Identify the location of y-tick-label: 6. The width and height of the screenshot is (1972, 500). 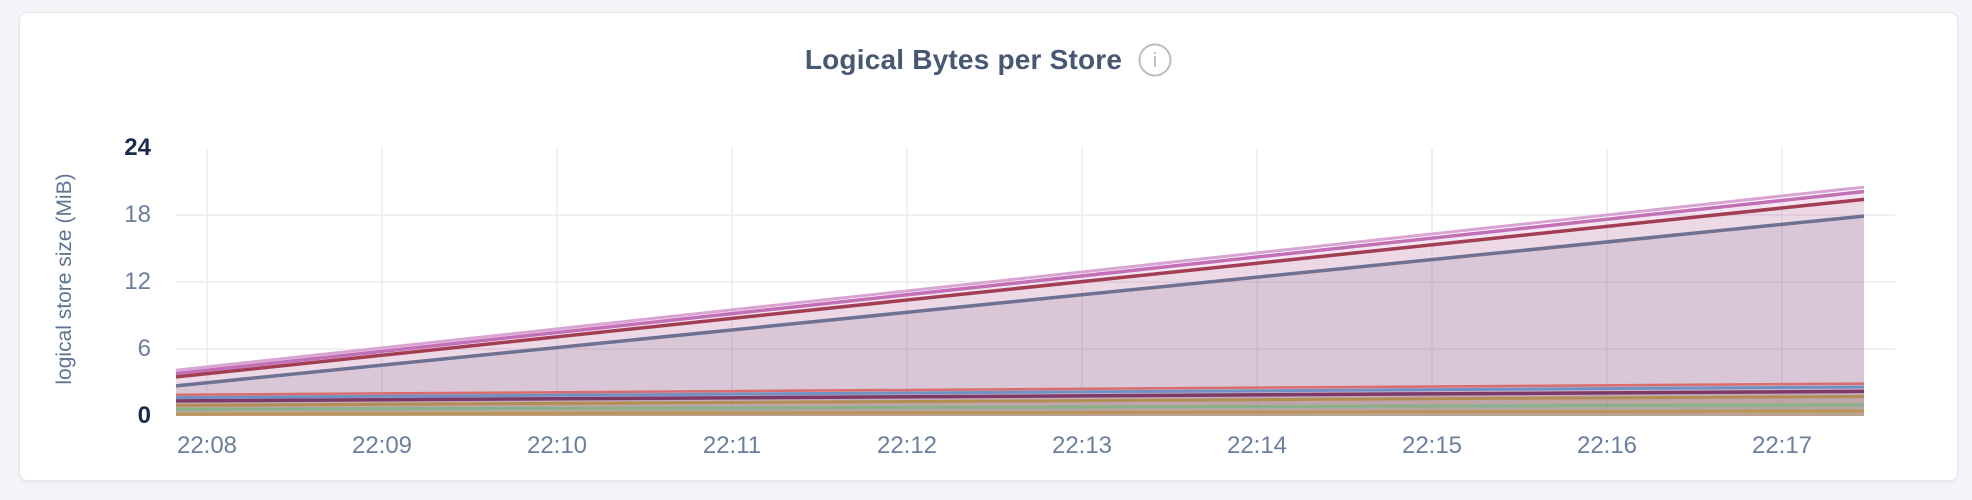
(144, 348).